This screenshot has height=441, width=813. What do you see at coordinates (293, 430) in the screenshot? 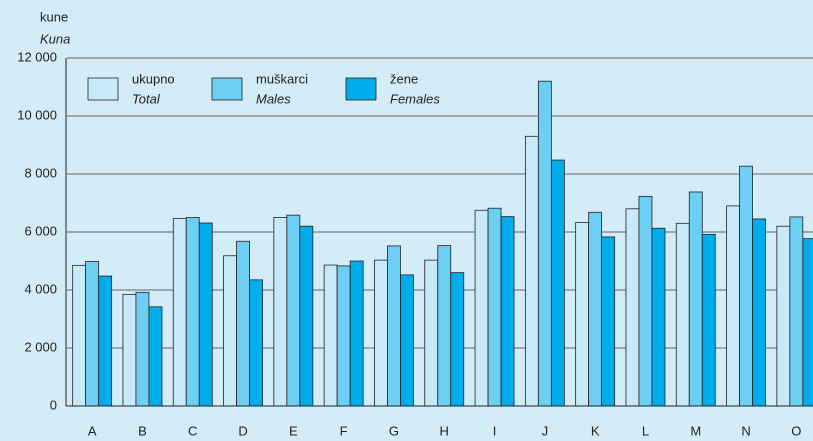
I see `x-tick-label: E` at bounding box center [293, 430].